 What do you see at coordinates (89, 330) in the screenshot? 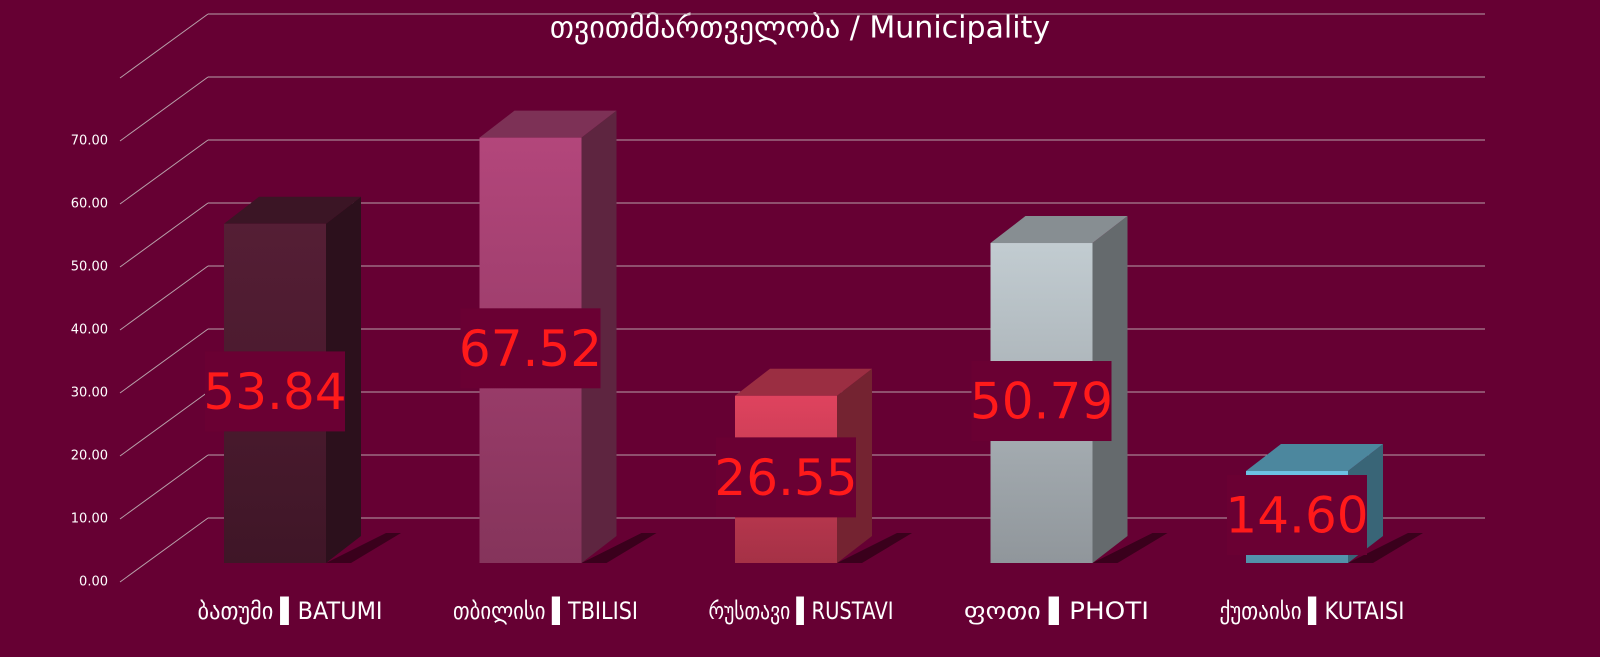
I see `y-tick-label: 40.00` at bounding box center [89, 330].